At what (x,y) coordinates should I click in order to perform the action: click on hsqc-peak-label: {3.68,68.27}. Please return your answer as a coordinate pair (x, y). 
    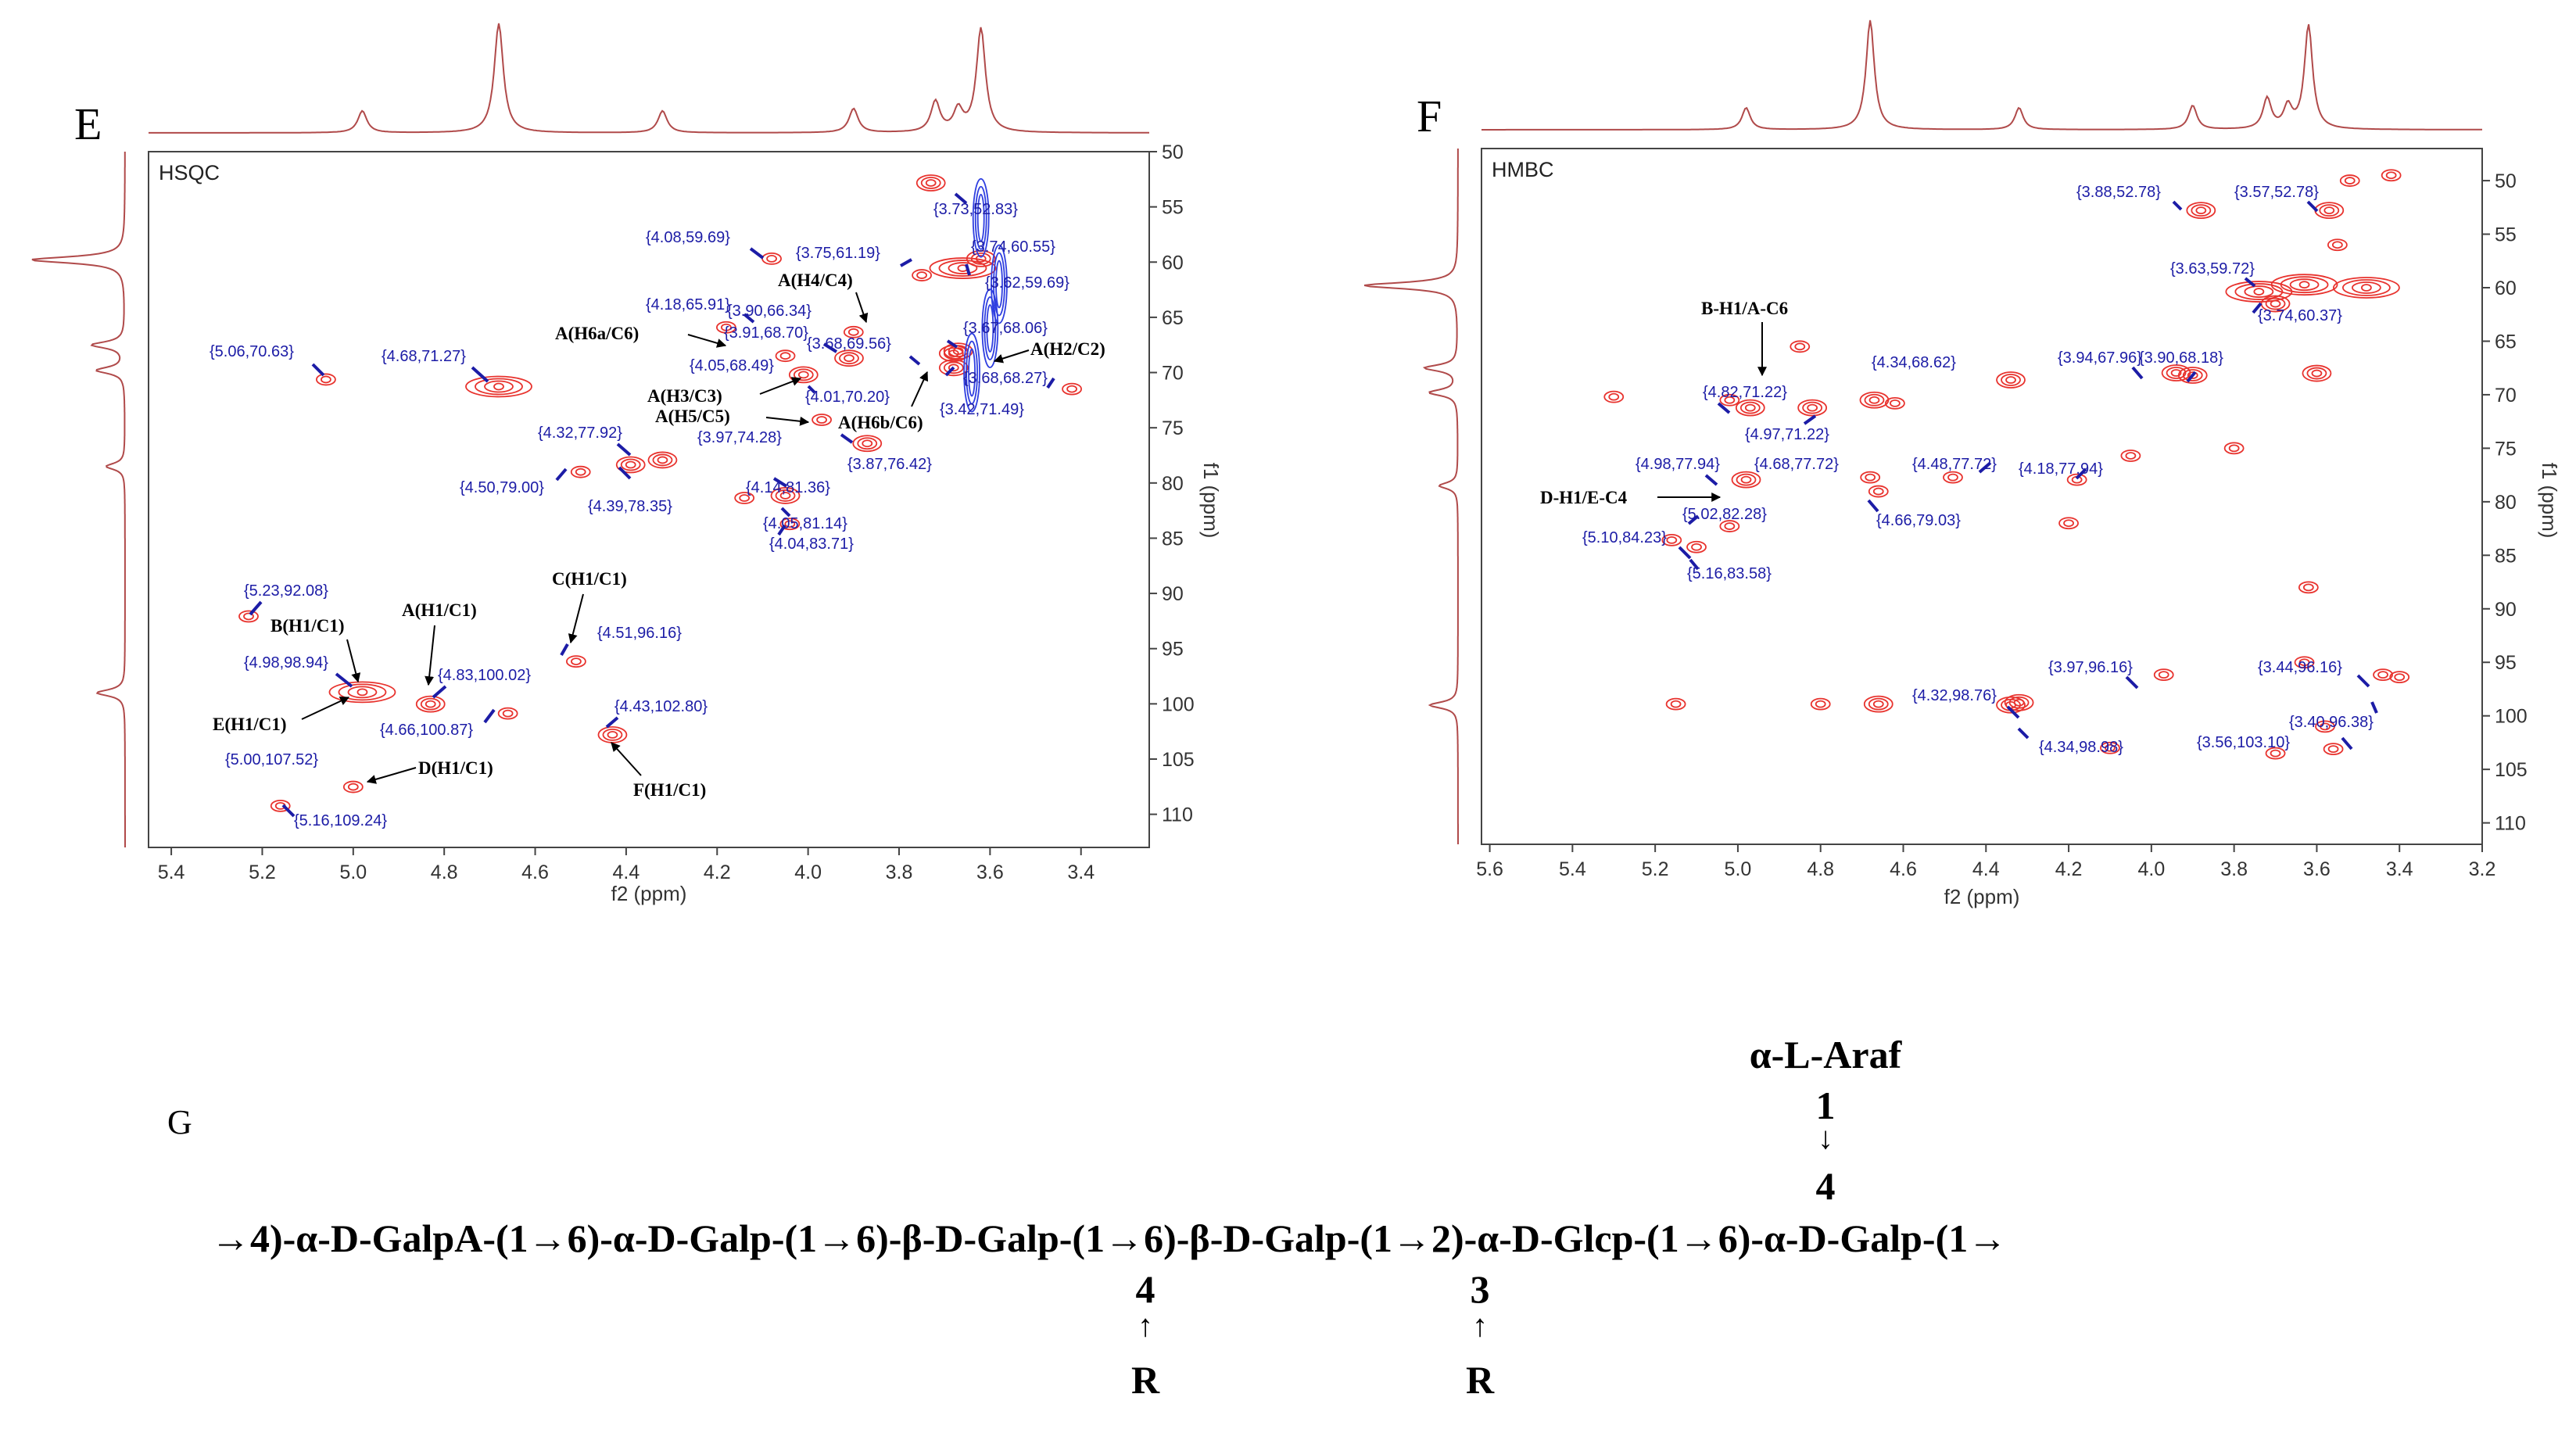
    Looking at the image, I should click on (1005, 378).